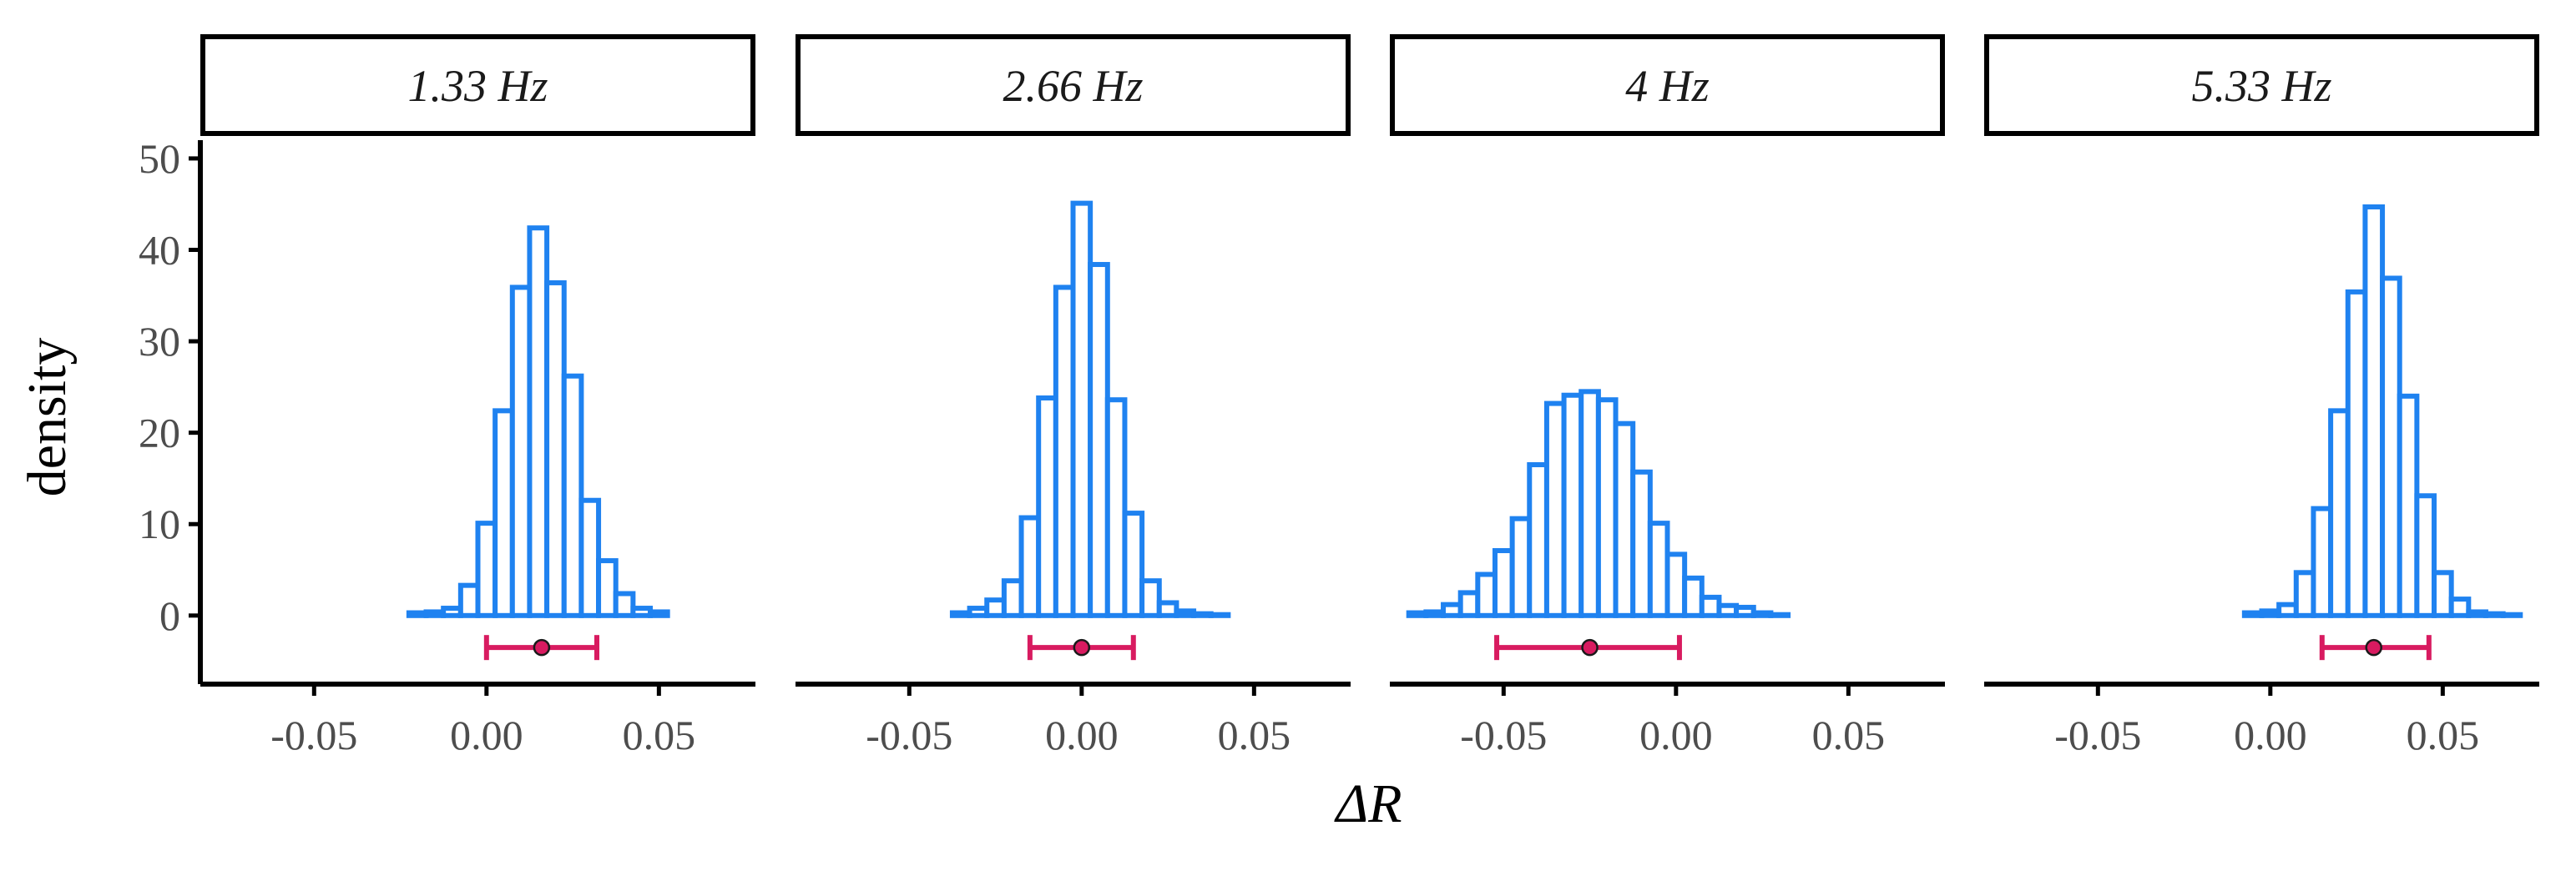 This screenshot has width=2576, height=876. Describe the element at coordinates (159, 341) in the screenshot. I see `y-tick-label: 30` at that location.